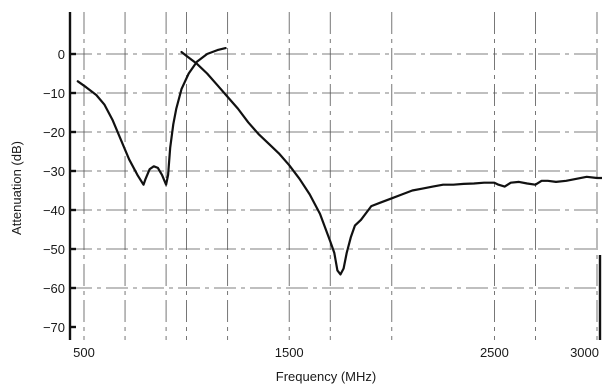  Describe the element at coordinates (54, 132) in the screenshot. I see `y-tick-label: −20` at that location.